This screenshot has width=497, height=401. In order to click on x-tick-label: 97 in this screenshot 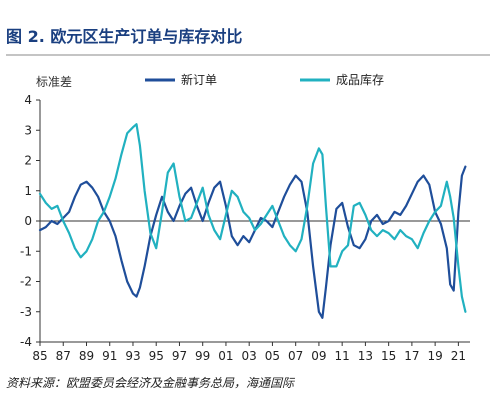, I will do `click(179, 356)`.